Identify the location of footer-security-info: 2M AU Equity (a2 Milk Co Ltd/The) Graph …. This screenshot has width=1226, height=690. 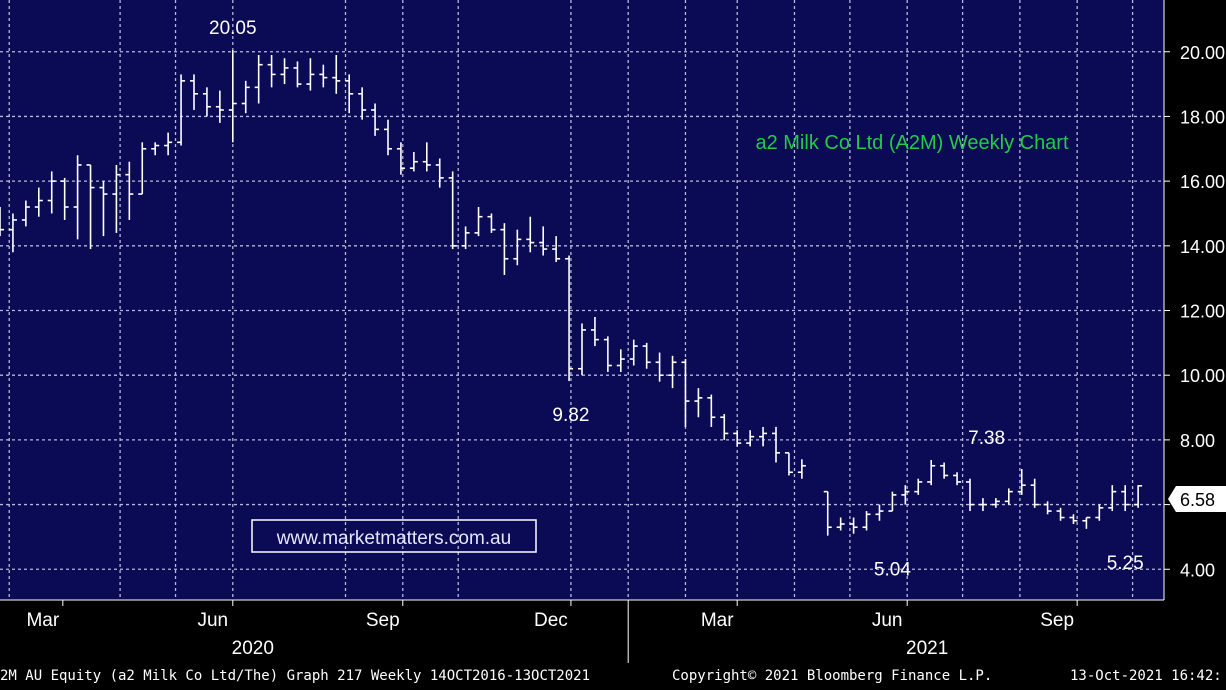
(295, 676).